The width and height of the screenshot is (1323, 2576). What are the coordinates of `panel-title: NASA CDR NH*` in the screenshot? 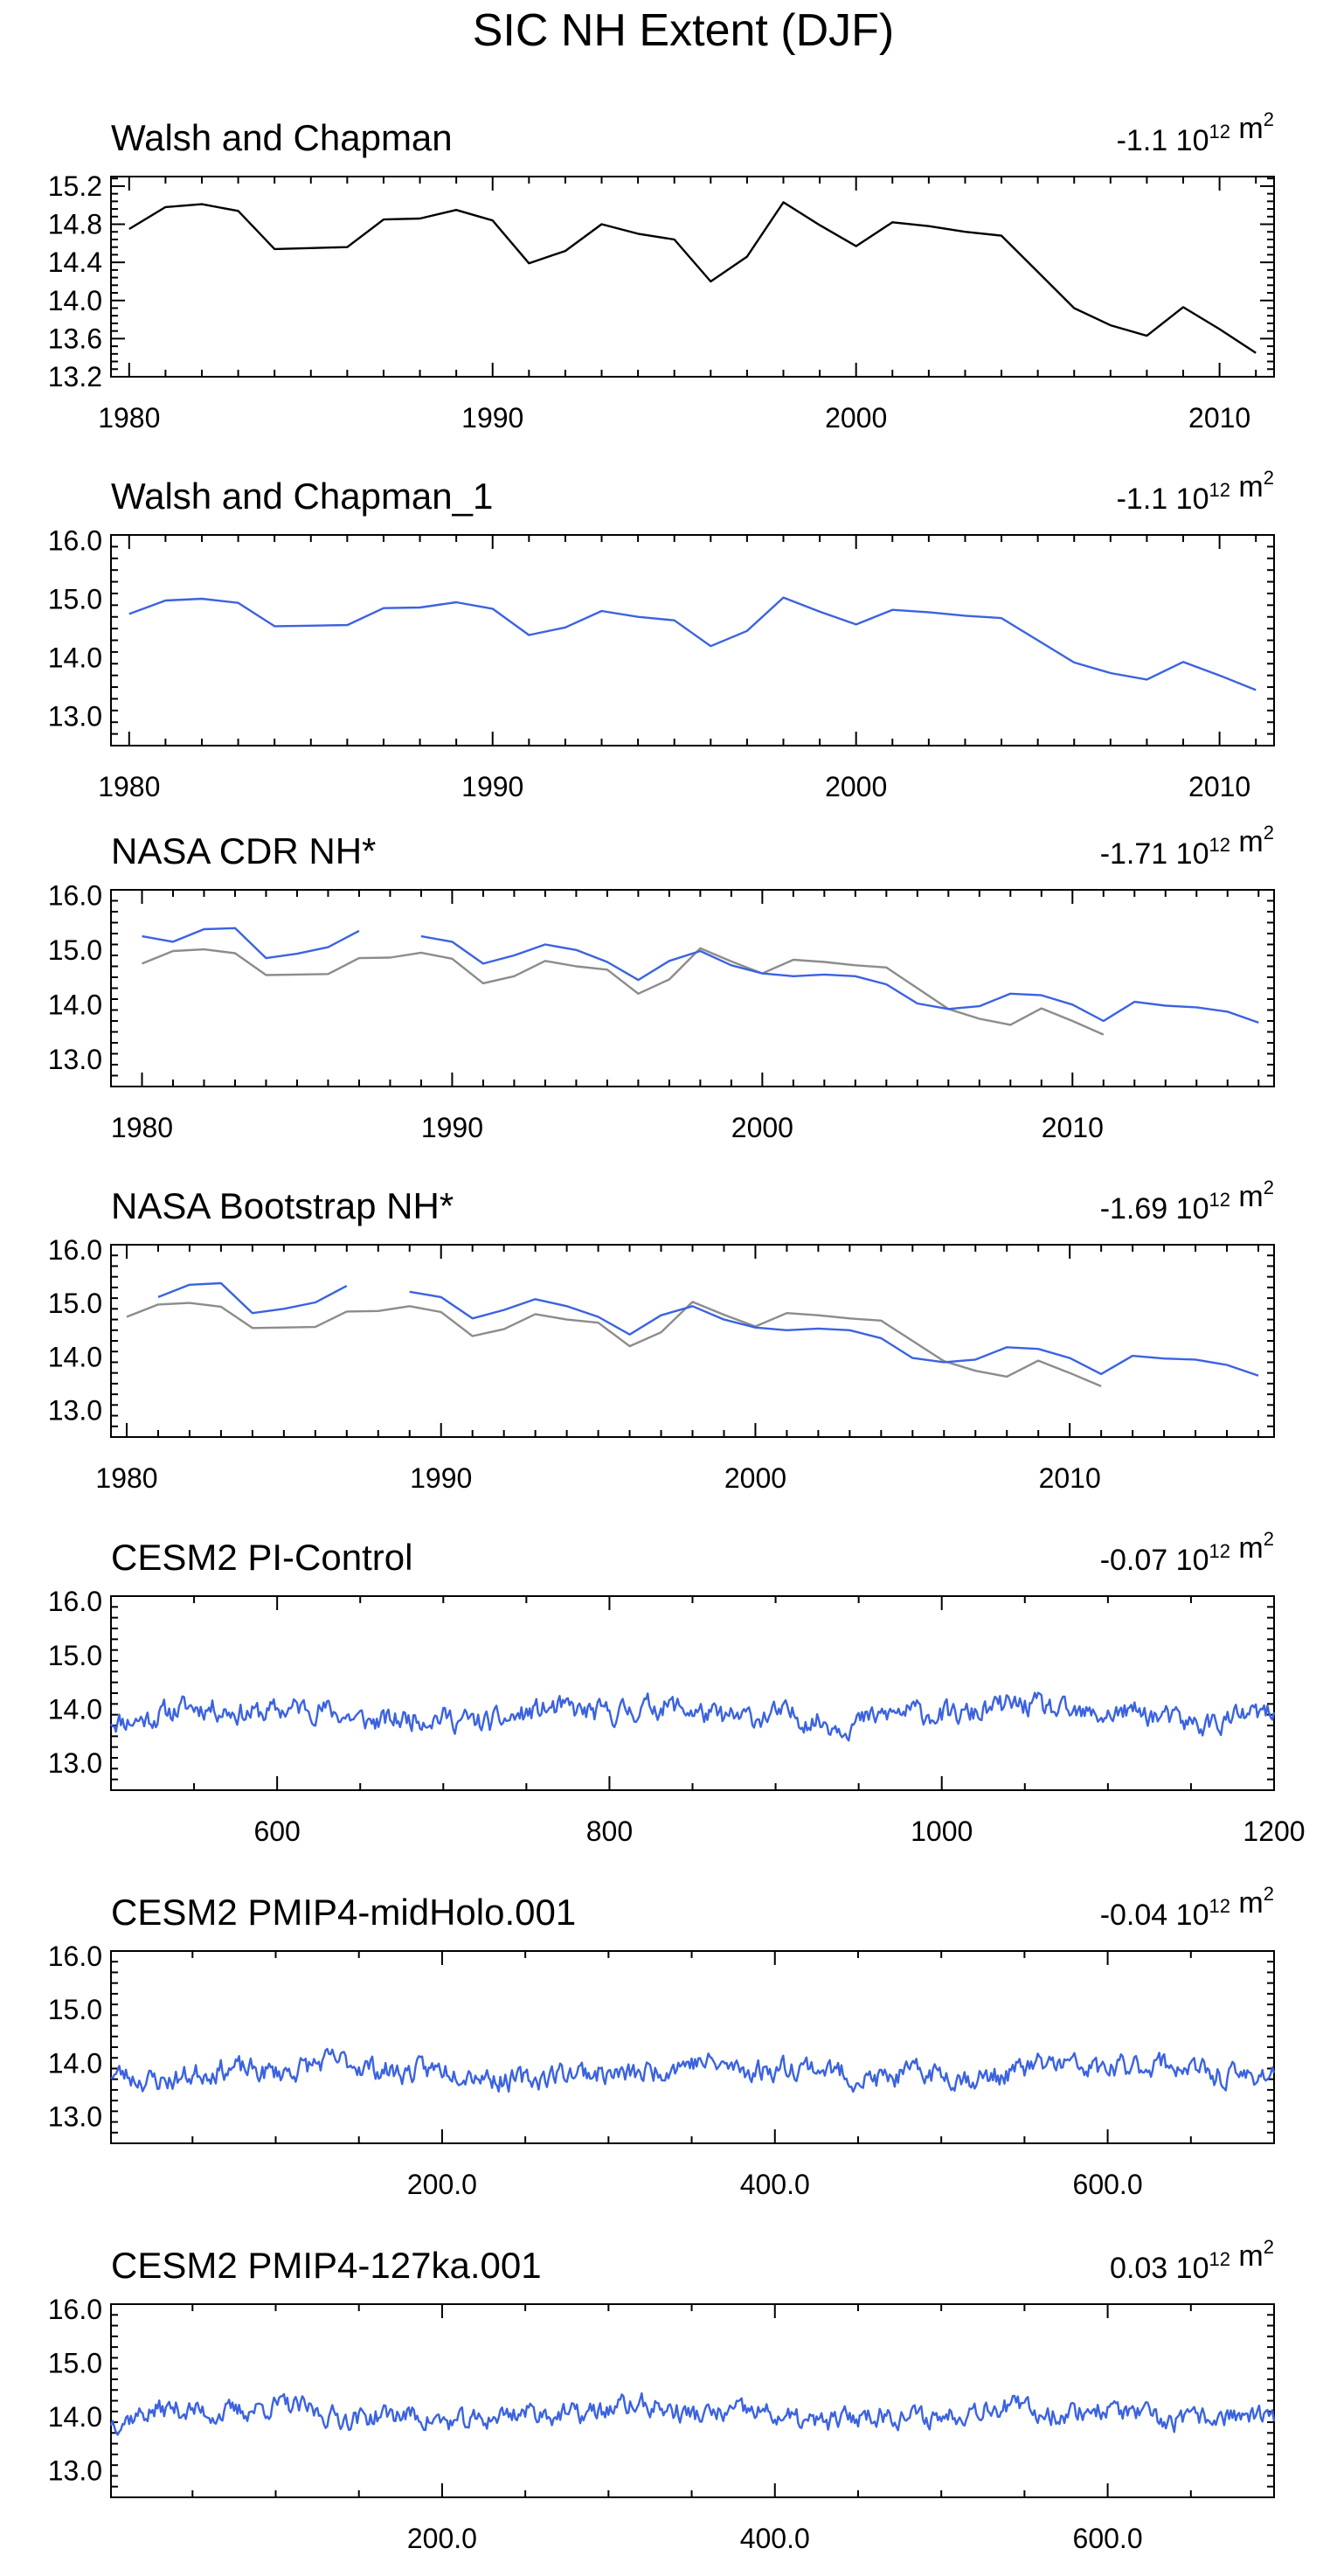 It's located at (243, 850).